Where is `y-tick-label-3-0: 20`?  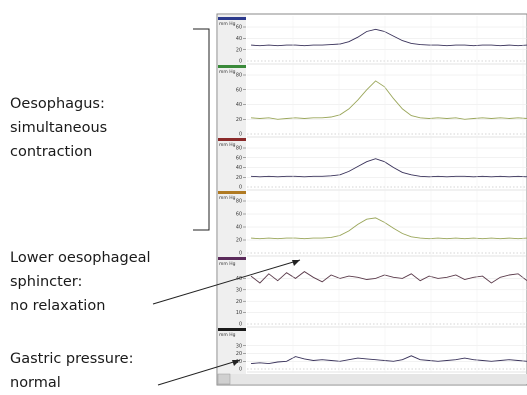 y-tick-label-3-0: 20 is located at coordinates (239, 241).